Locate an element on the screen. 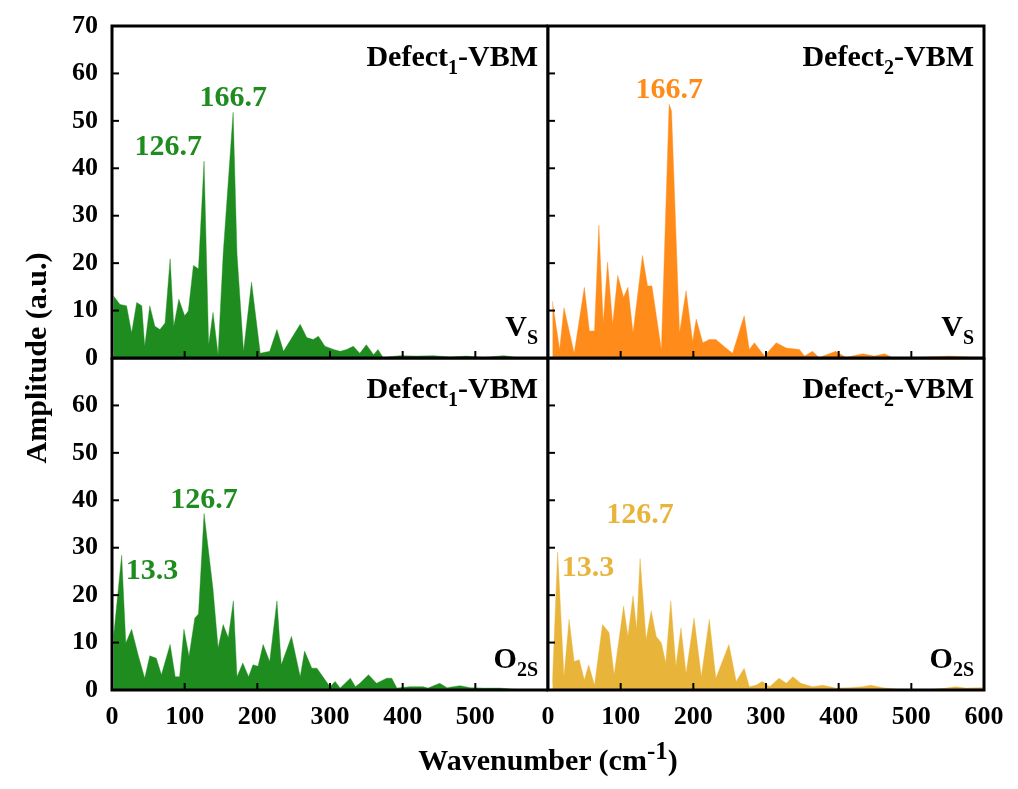 The image size is (1018, 789). y-axis-title: Amplitude (a.u.) is located at coordinates (36, 358).